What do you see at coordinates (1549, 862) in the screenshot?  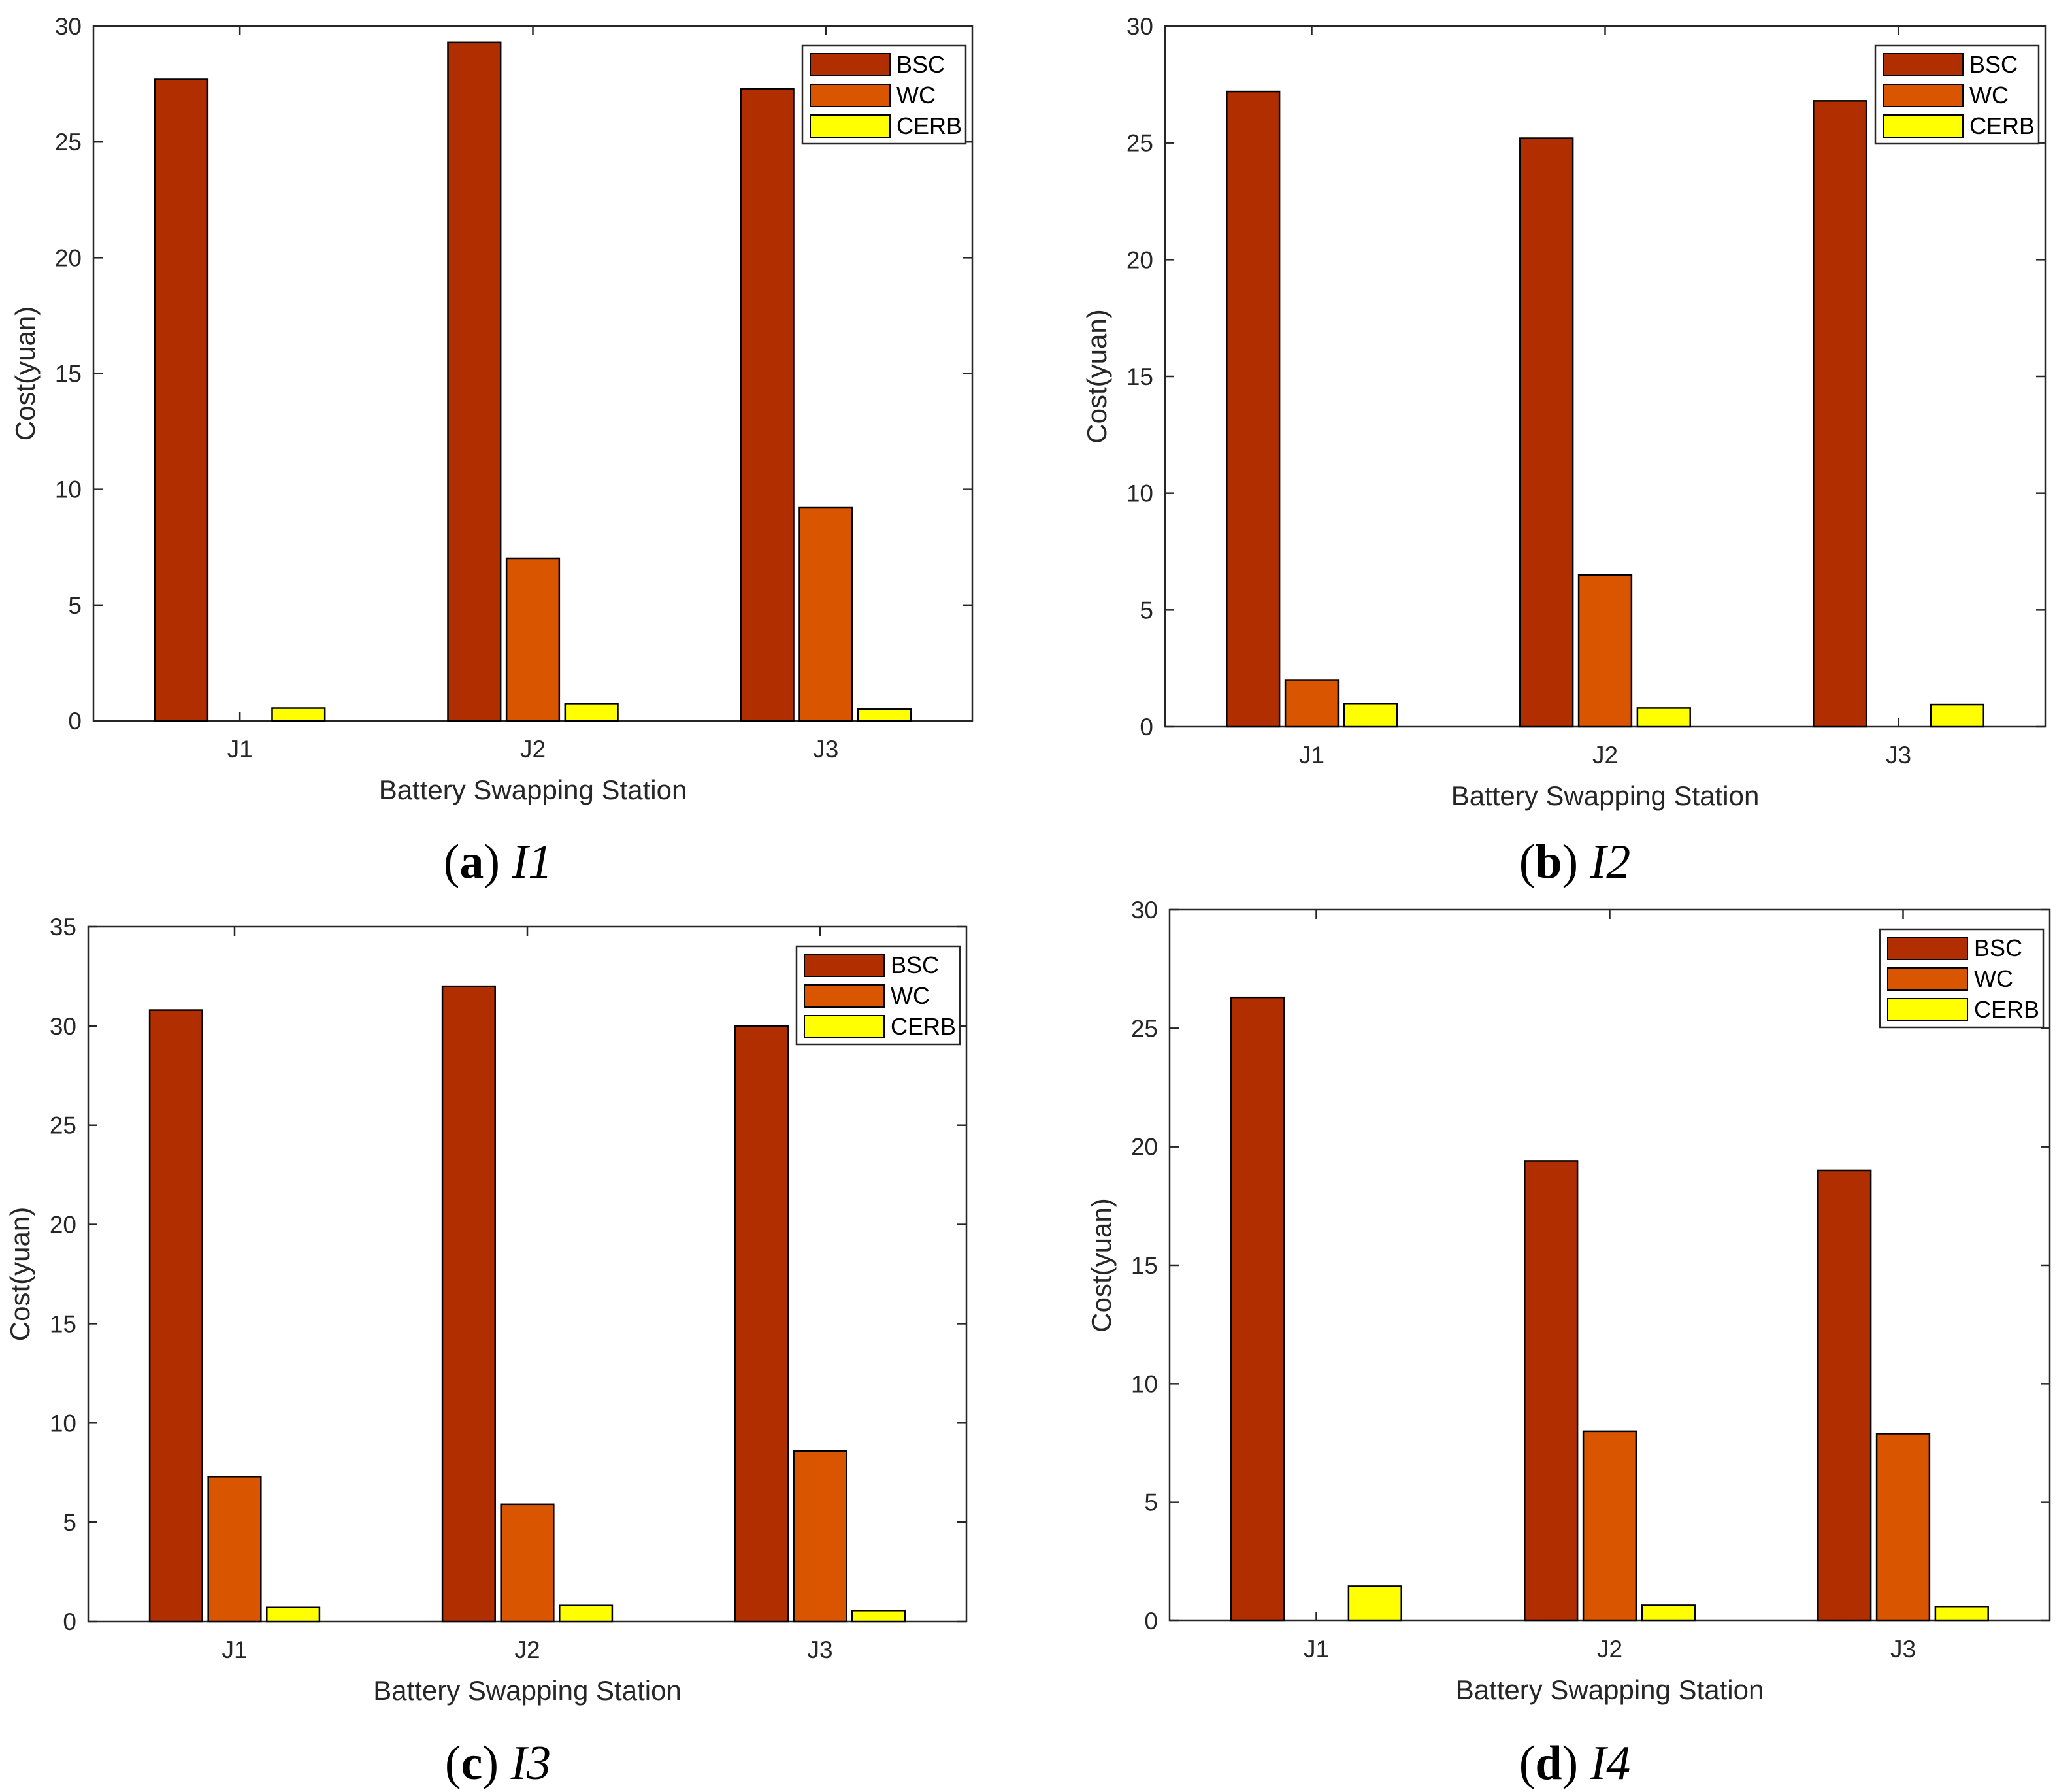 I see `caption-letter: b` at bounding box center [1549, 862].